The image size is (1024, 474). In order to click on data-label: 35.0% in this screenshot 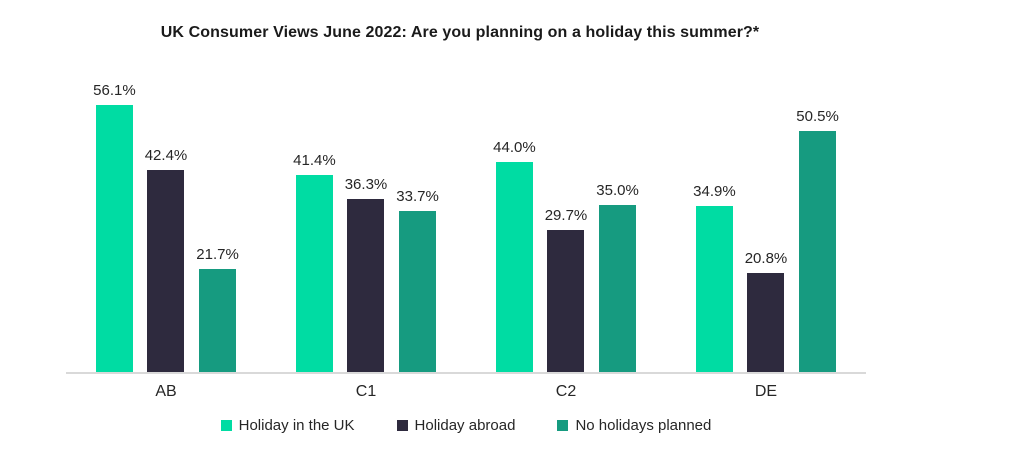, I will do `click(617, 191)`.